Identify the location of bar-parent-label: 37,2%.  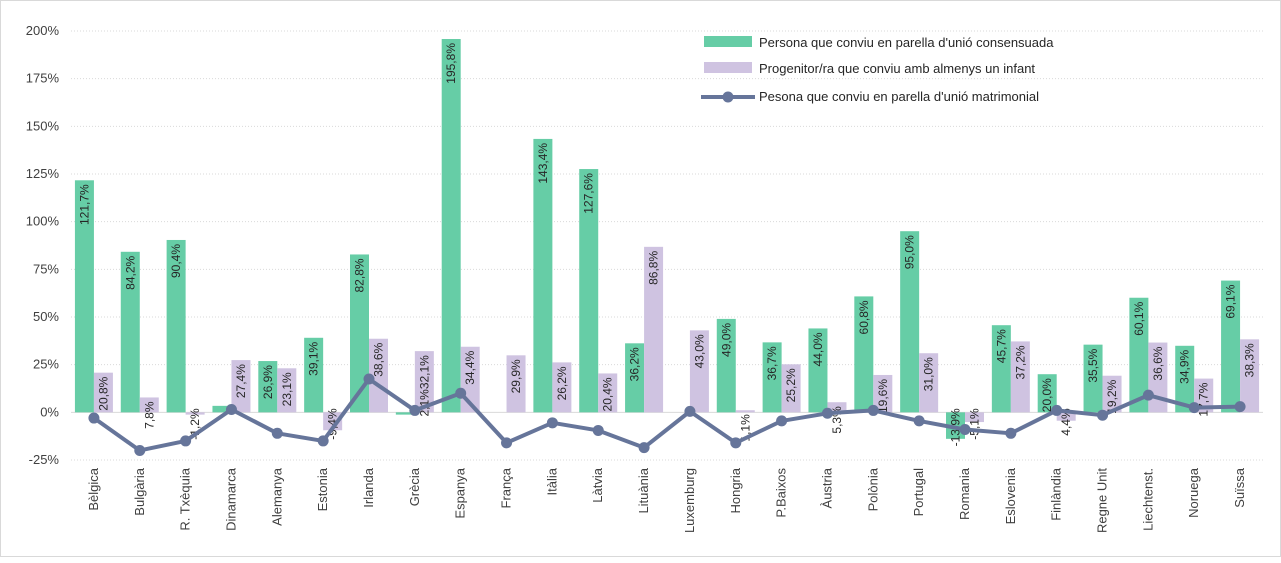
(1020, 362).